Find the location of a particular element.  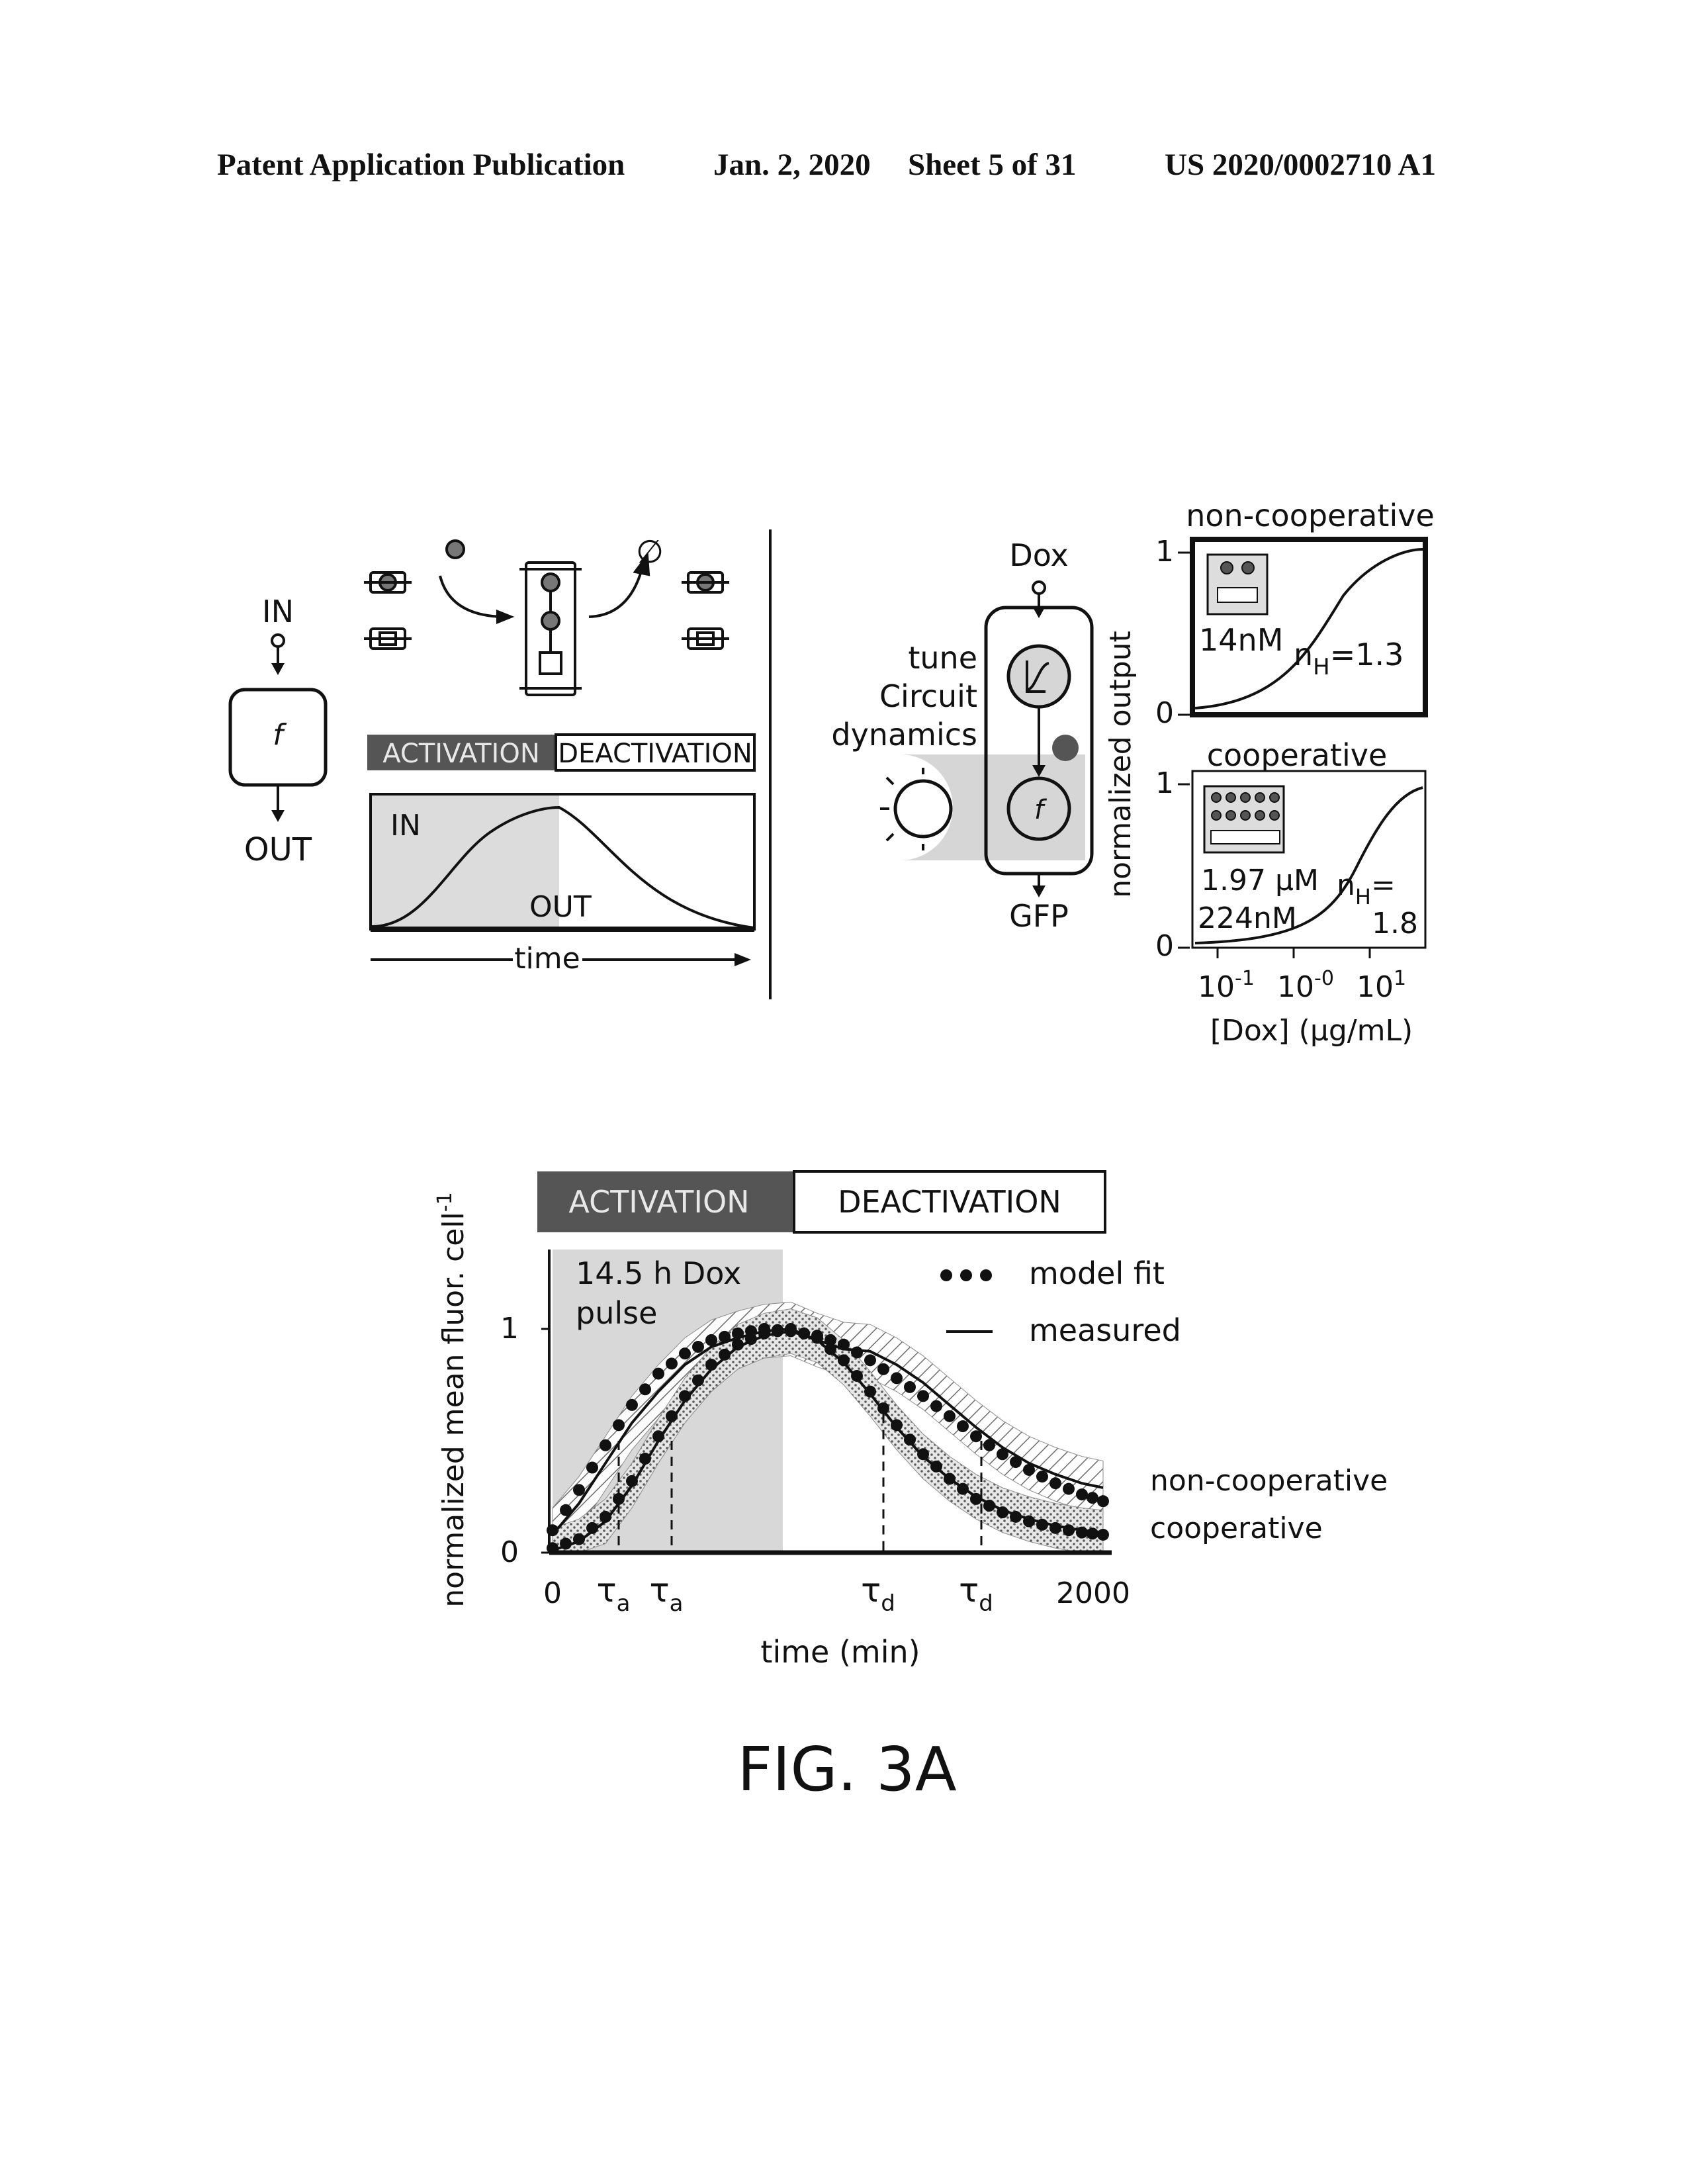

c-activation-label: ACTIVATION is located at coordinates (658, 1202).